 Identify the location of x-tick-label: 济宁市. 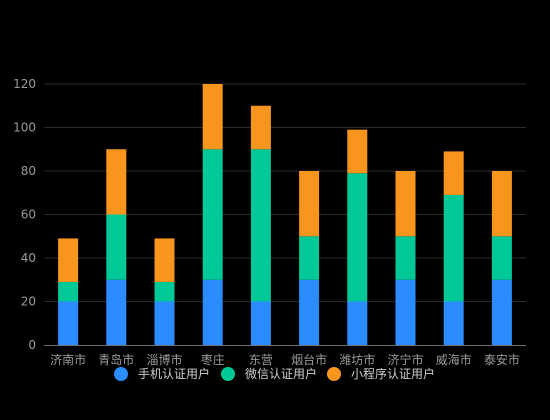
(405, 359).